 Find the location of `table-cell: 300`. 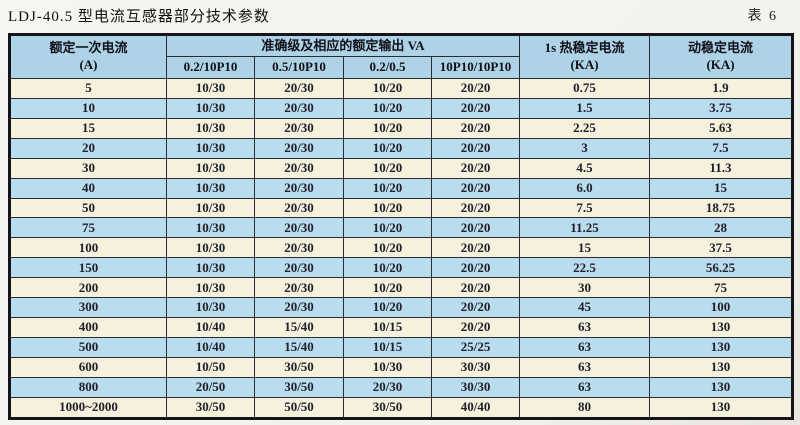

table-cell: 300 is located at coordinates (88, 308).